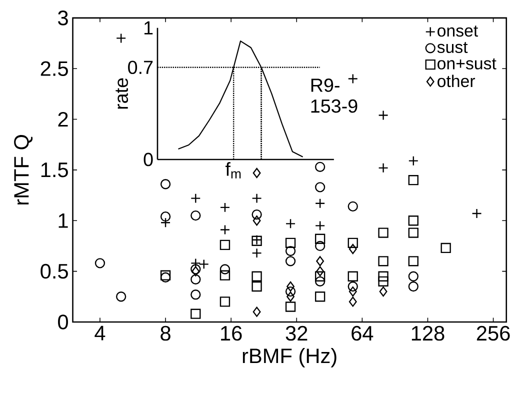  Describe the element at coordinates (23, 170) in the screenshot. I see `y-axis-title: rMTF Q` at that location.